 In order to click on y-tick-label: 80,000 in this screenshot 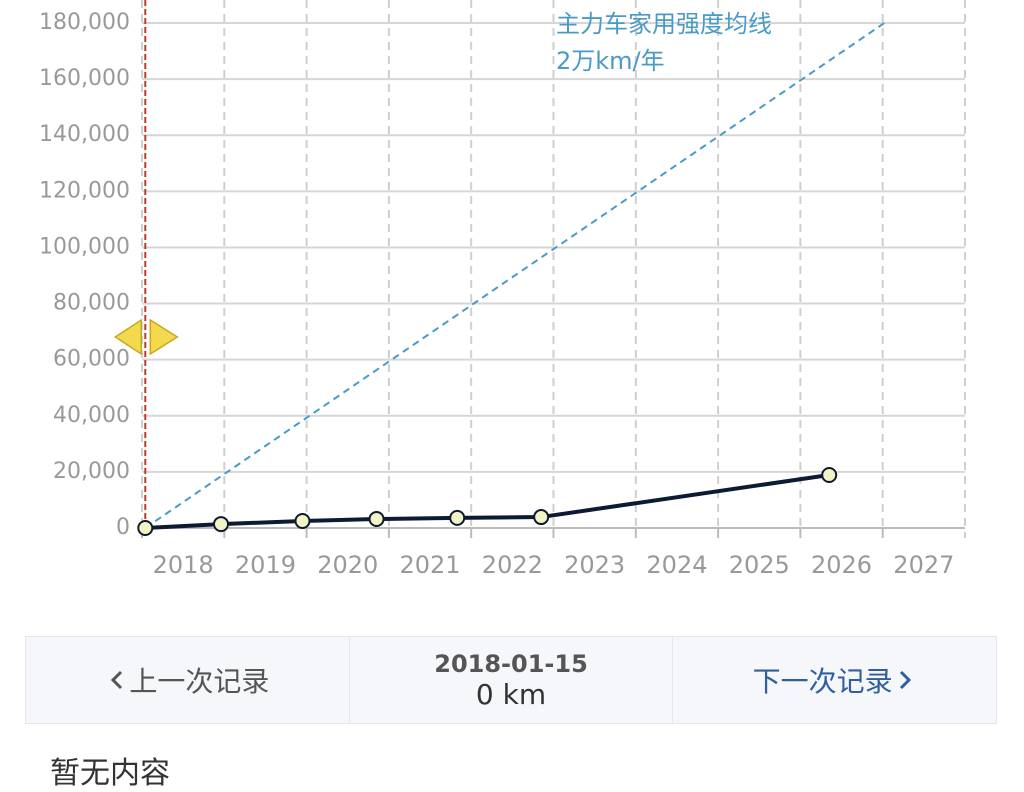, I will do `click(91, 303)`.